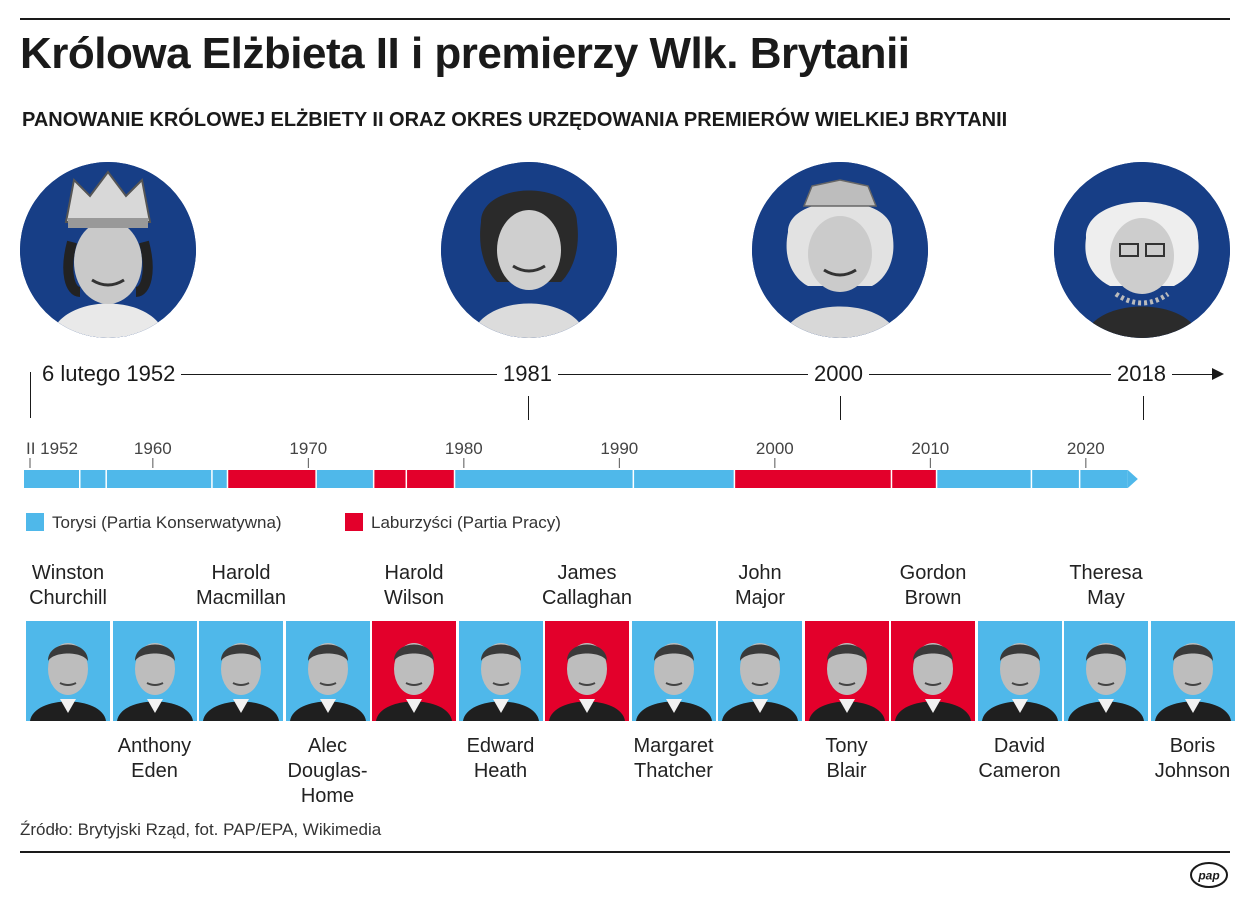 This screenshot has height=899, width=1250. Describe the element at coordinates (464, 448) in the screenshot. I see `axis-tick-label: 1980` at that location.